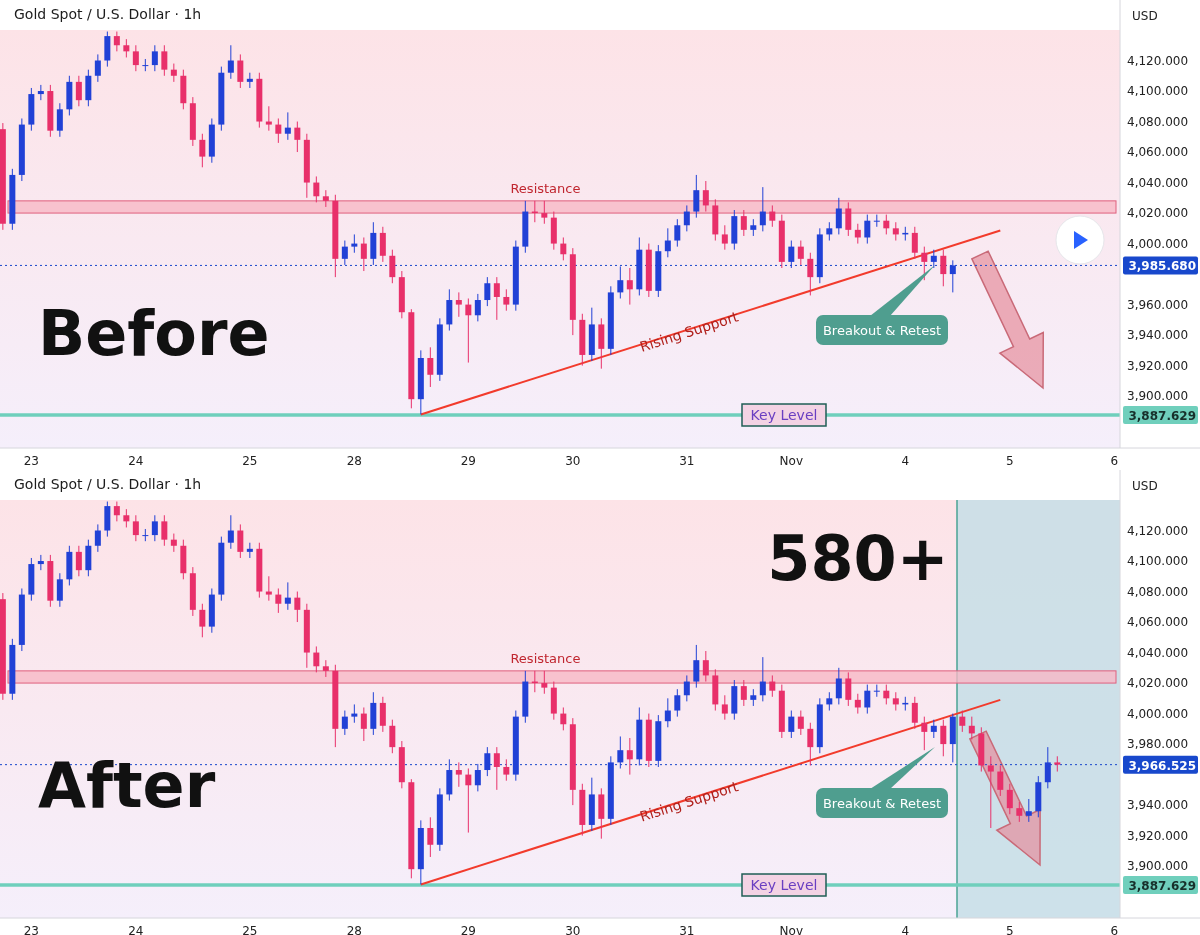 The width and height of the screenshot is (1200, 935). What do you see at coordinates (108, 14) in the screenshot?
I see `chart-title: Gold Spot / U.S. Dollar · 1h` at bounding box center [108, 14].